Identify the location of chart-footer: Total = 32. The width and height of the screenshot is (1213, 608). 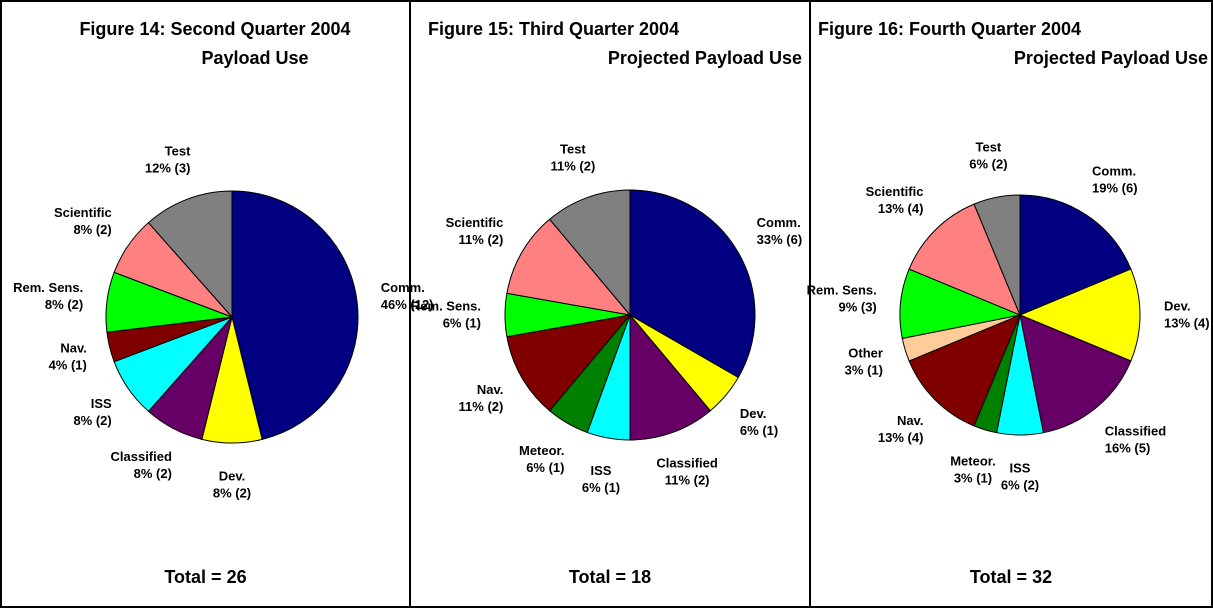
(1011, 577).